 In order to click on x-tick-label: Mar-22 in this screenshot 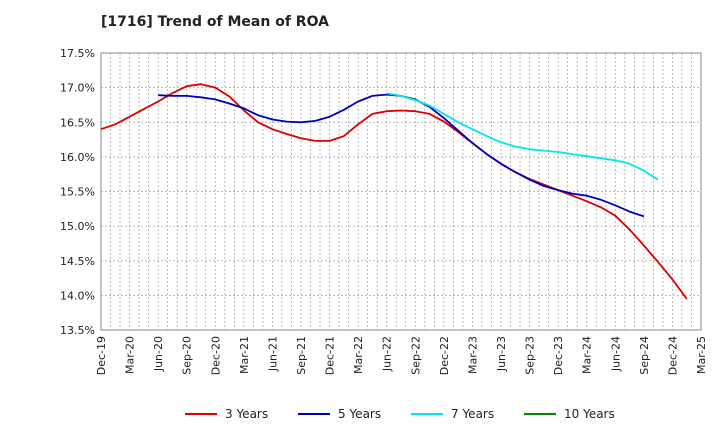, I will do `click(358, 355)`.